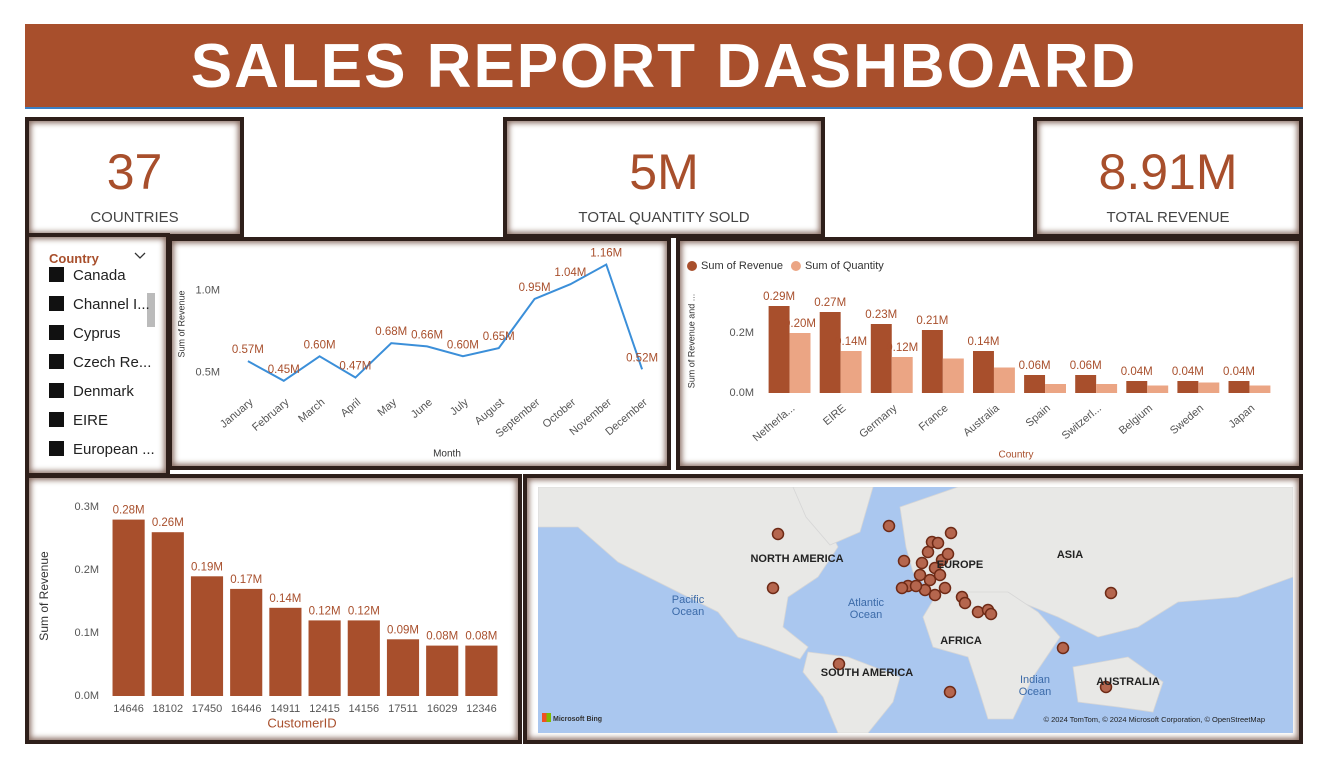 The width and height of the screenshot is (1328, 768). What do you see at coordinates (1086, 366) in the screenshot?
I see `data-label: 0.06M` at bounding box center [1086, 366].